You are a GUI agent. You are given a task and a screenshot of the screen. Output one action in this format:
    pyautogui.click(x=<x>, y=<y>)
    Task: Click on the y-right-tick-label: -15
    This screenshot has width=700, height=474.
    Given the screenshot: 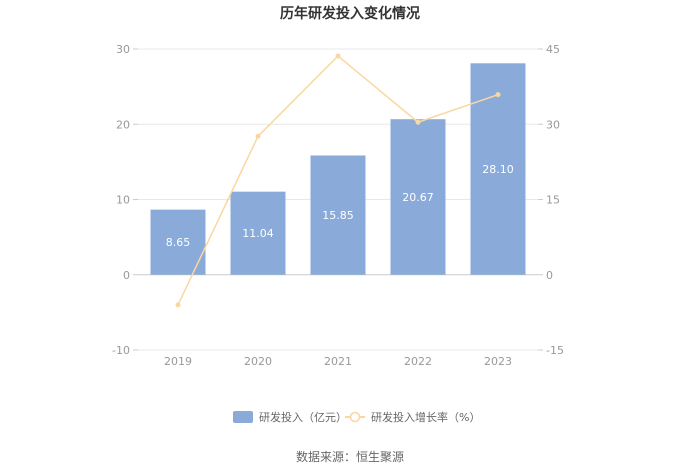 What is the action you would take?
    pyautogui.click(x=555, y=350)
    